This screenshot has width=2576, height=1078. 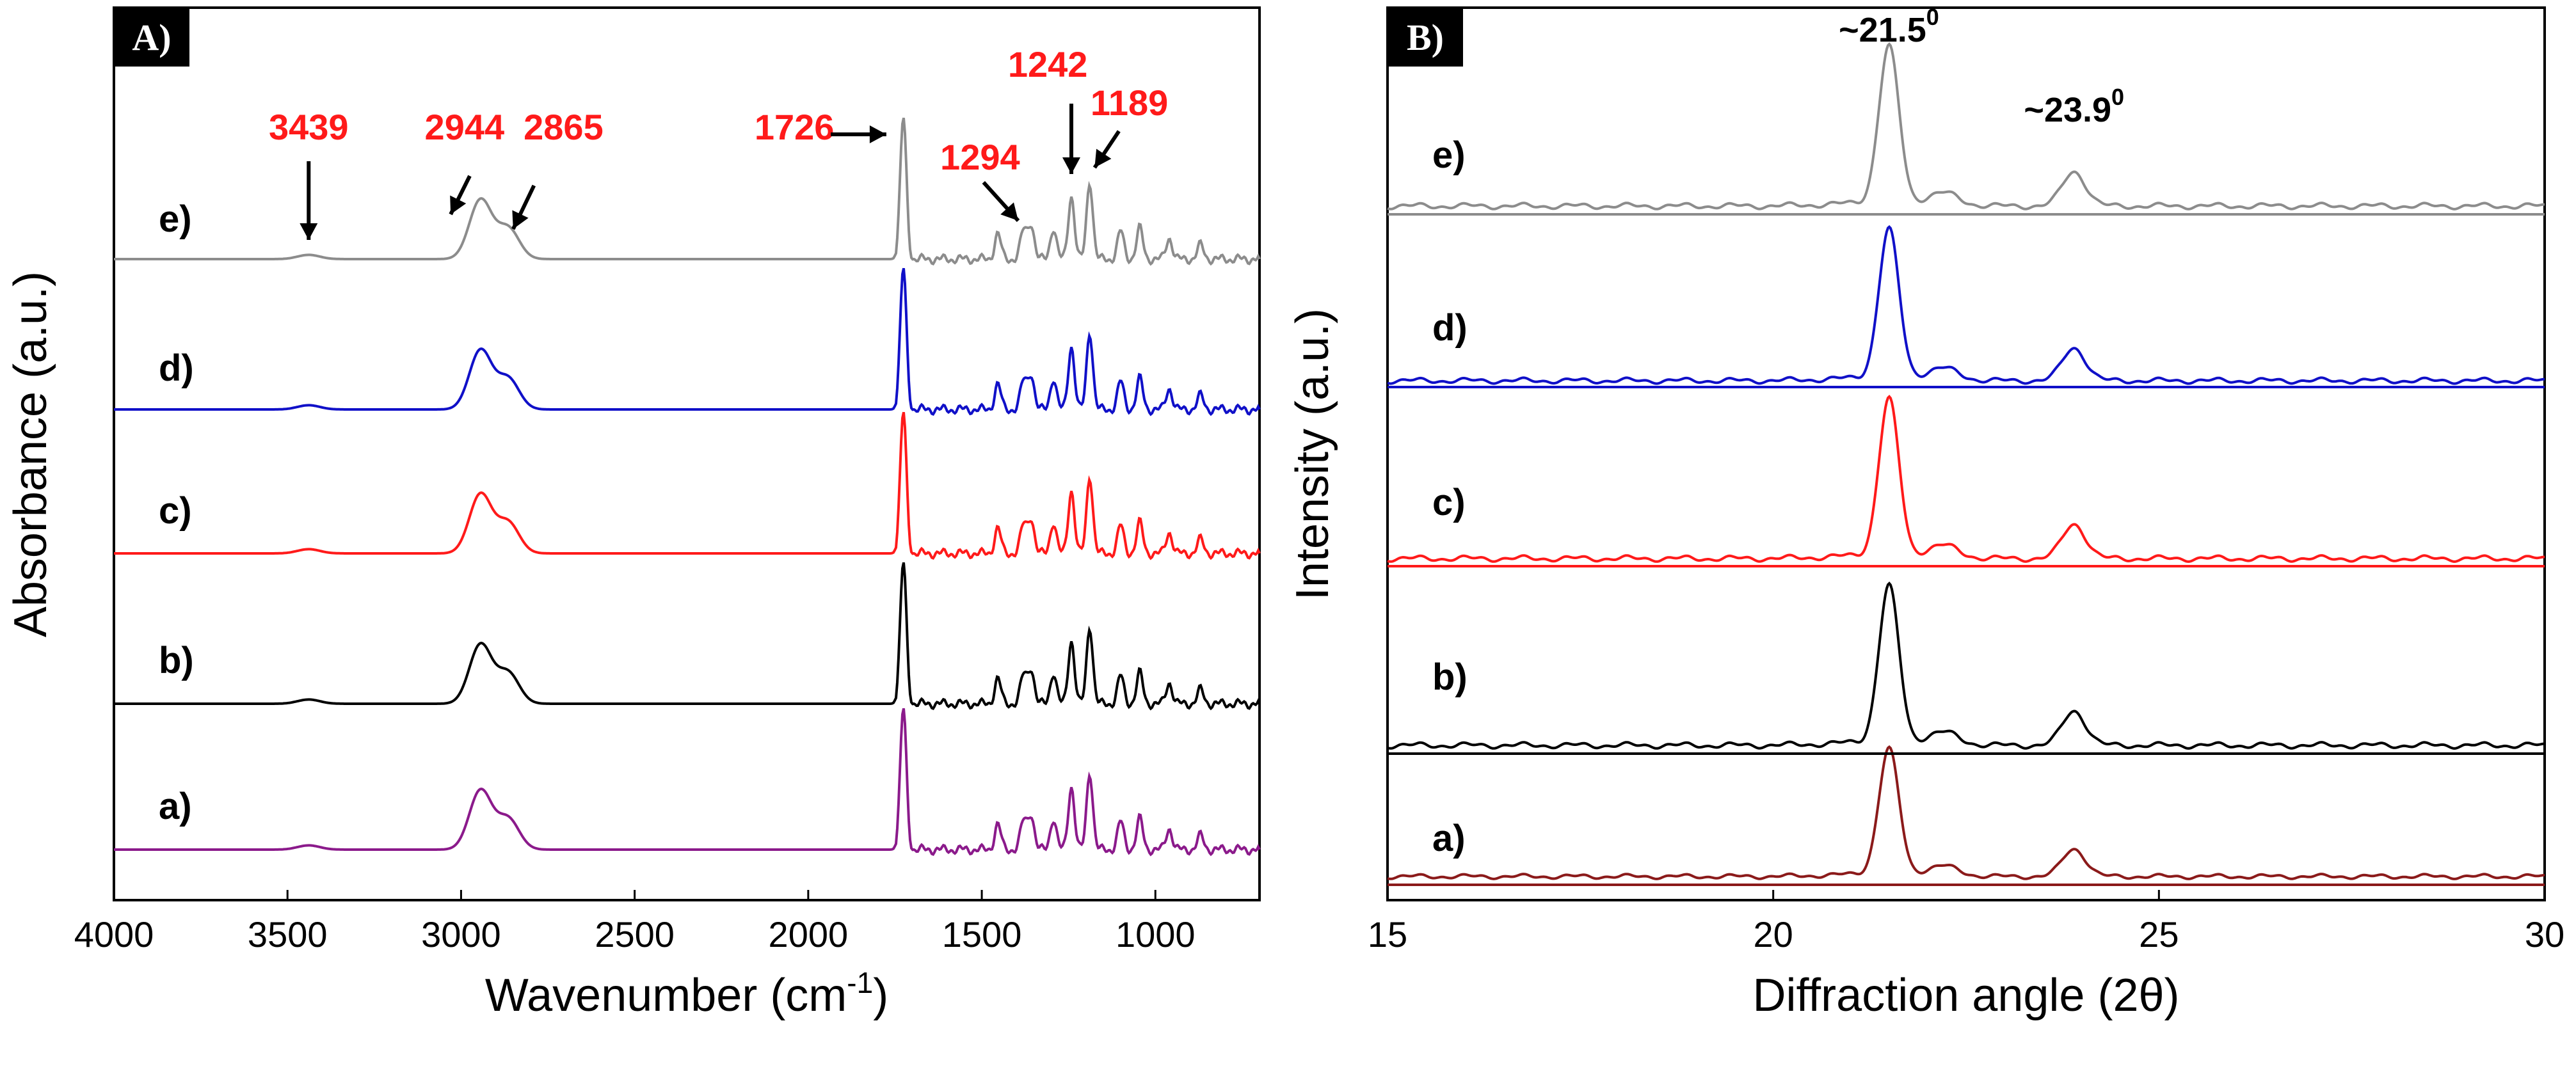 What do you see at coordinates (1450, 677) in the screenshot?
I see `xrd-curve-label-b: b)` at bounding box center [1450, 677].